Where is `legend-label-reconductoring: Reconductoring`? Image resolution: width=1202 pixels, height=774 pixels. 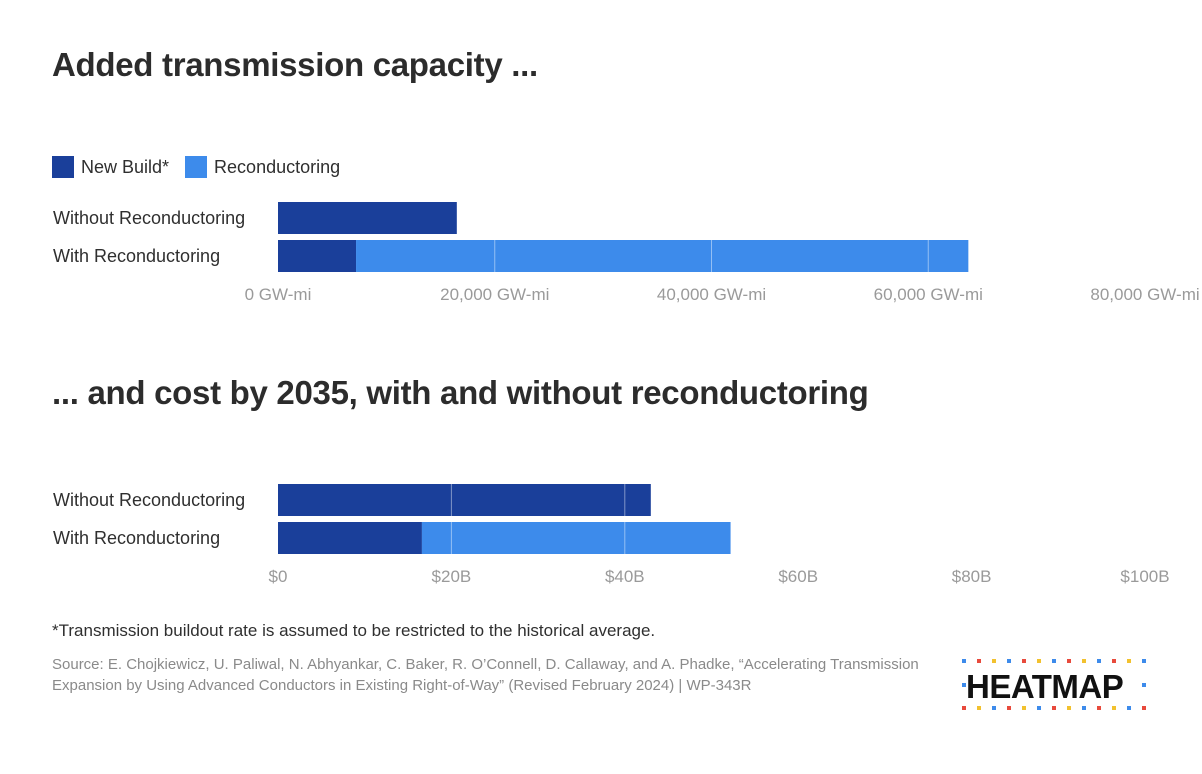 legend-label-reconductoring: Reconductoring is located at coordinates (277, 166).